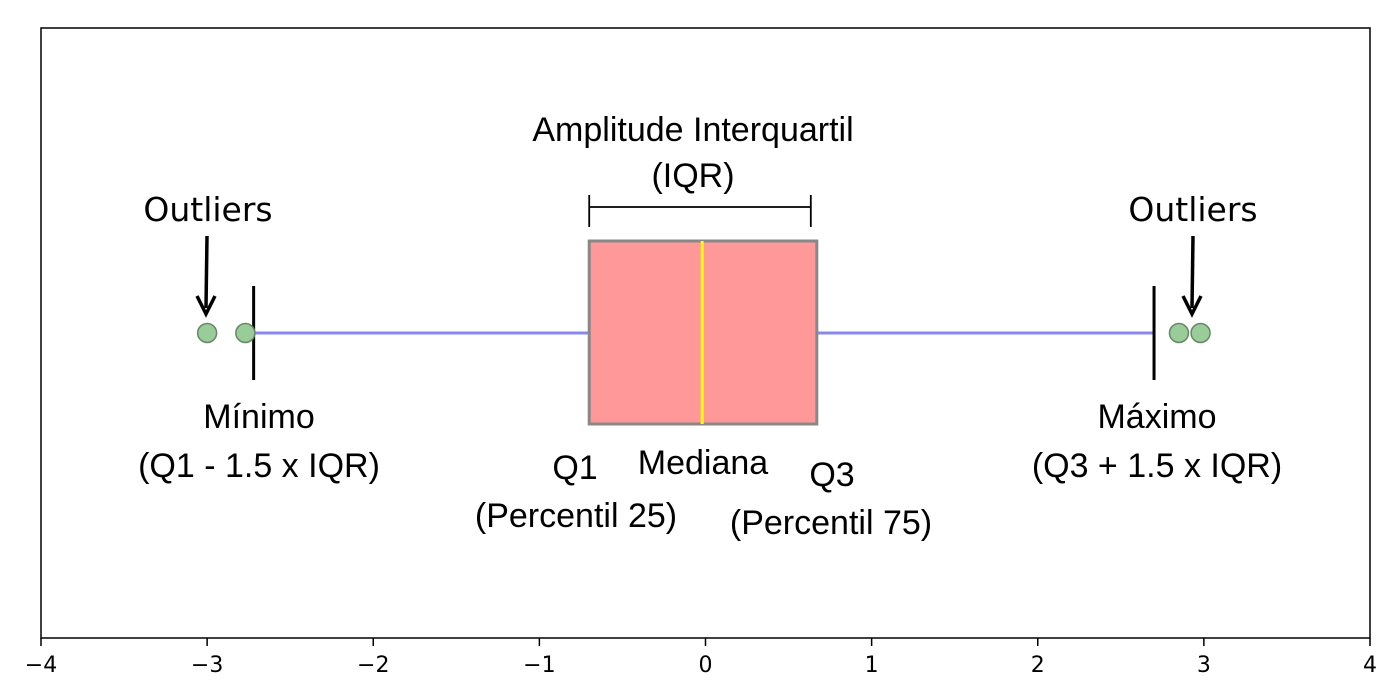 Image resolution: width=1400 pixels, height=700 pixels. I want to click on max-formula: (Q3 + 1.5 x IQR), so click(1157, 466).